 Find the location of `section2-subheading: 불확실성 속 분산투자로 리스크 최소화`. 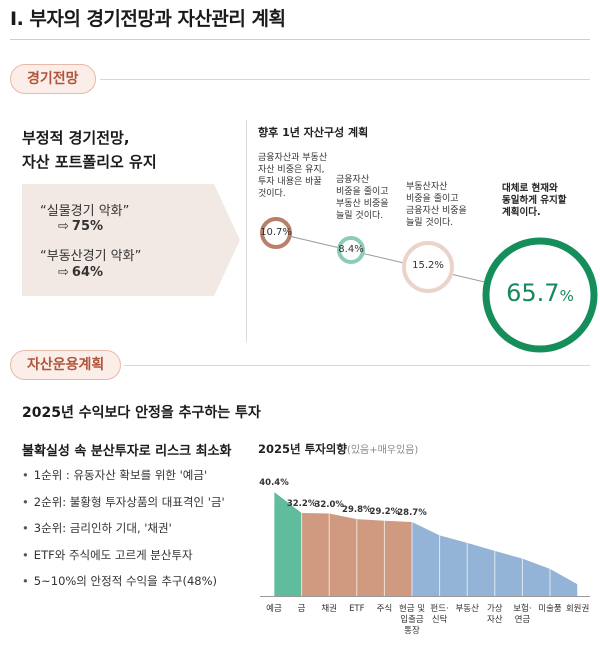

section2-subheading: 불확실성 속 분산투자로 리스크 최소화 is located at coordinates (127, 451).